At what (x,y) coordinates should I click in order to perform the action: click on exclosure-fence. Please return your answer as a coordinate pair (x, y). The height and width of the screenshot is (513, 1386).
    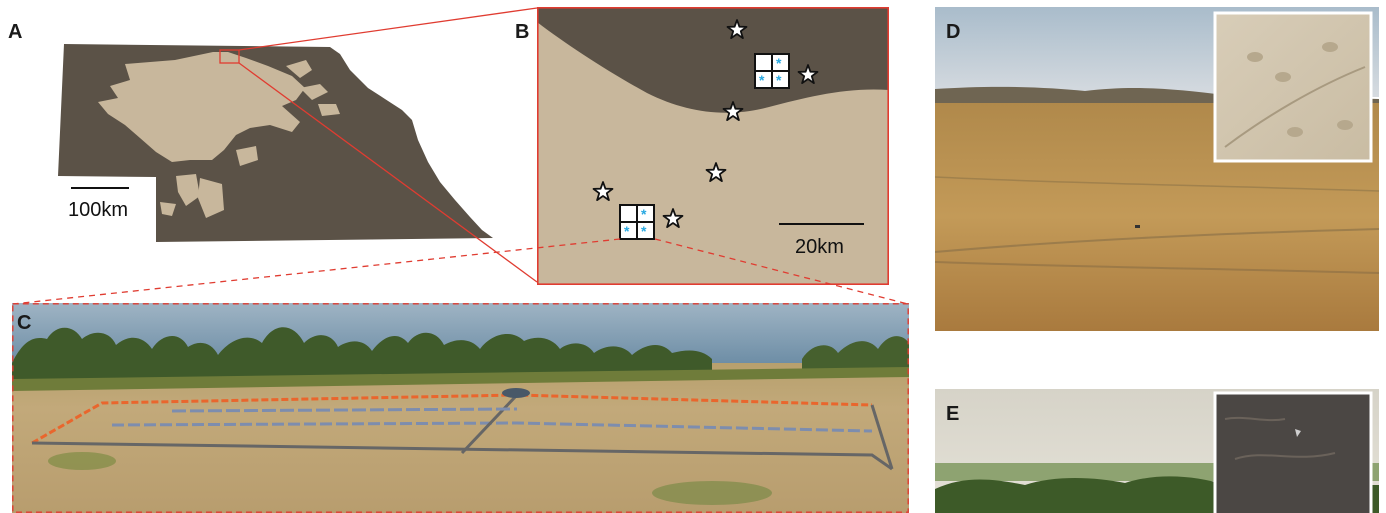
    Looking at the image, I should click on (462, 432).